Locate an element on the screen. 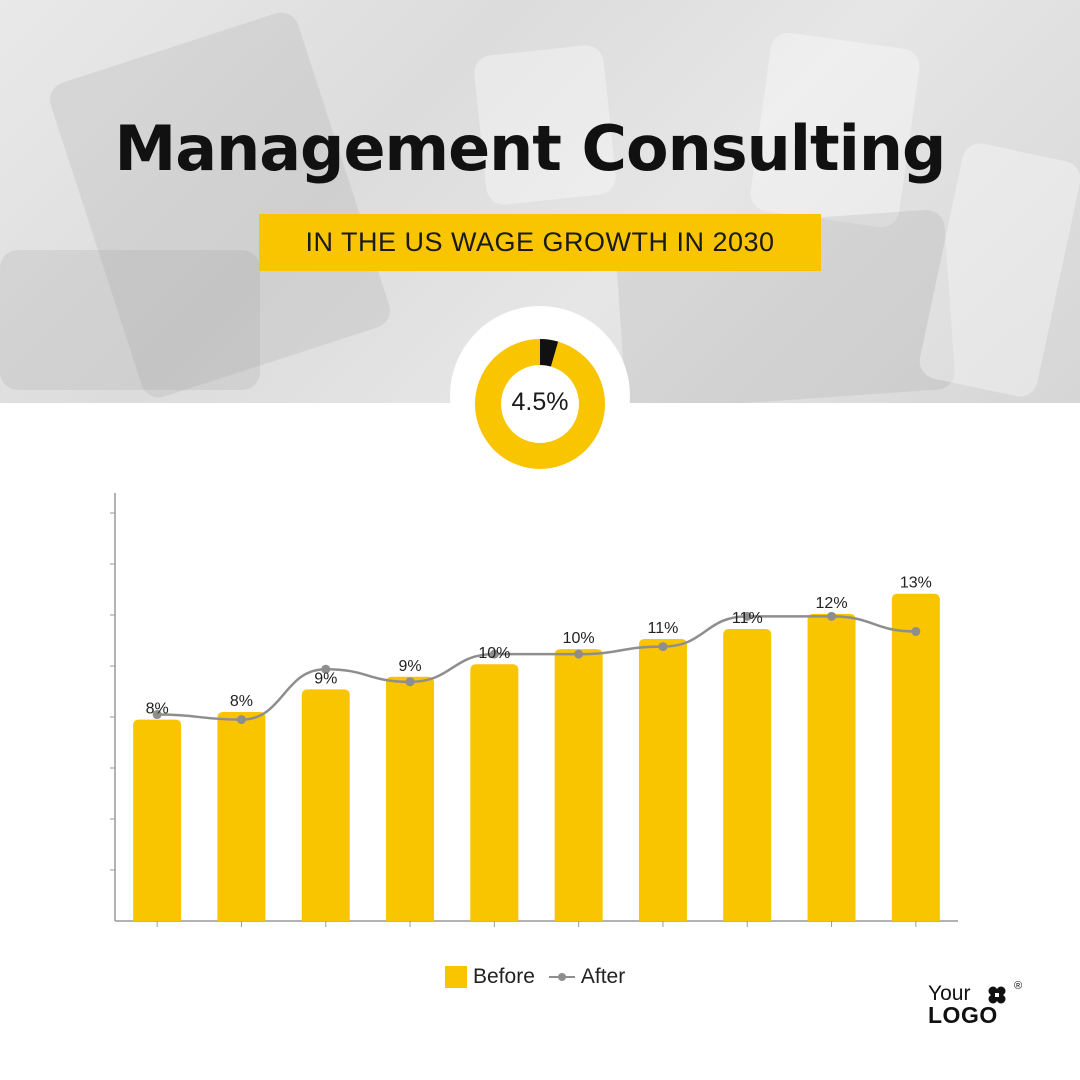 The image size is (1080, 1080). chart-legend: Before After is located at coordinates (535, 977).